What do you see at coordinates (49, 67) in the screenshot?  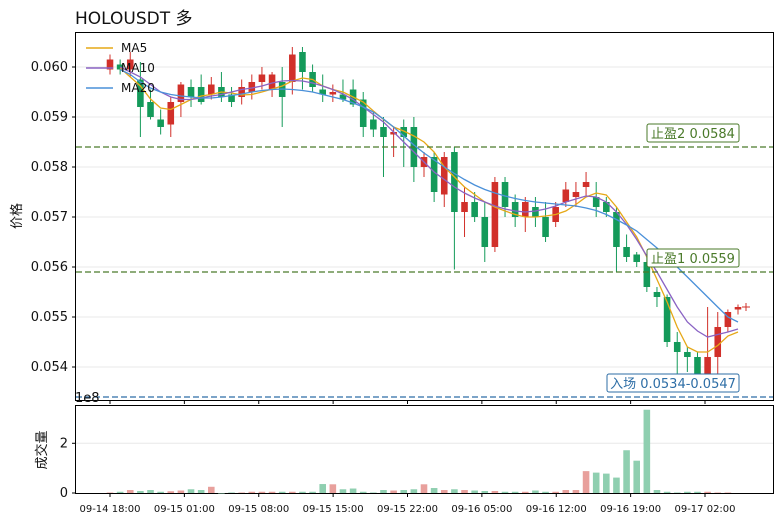 I see `price-y-tick-label: 0.060` at bounding box center [49, 67].